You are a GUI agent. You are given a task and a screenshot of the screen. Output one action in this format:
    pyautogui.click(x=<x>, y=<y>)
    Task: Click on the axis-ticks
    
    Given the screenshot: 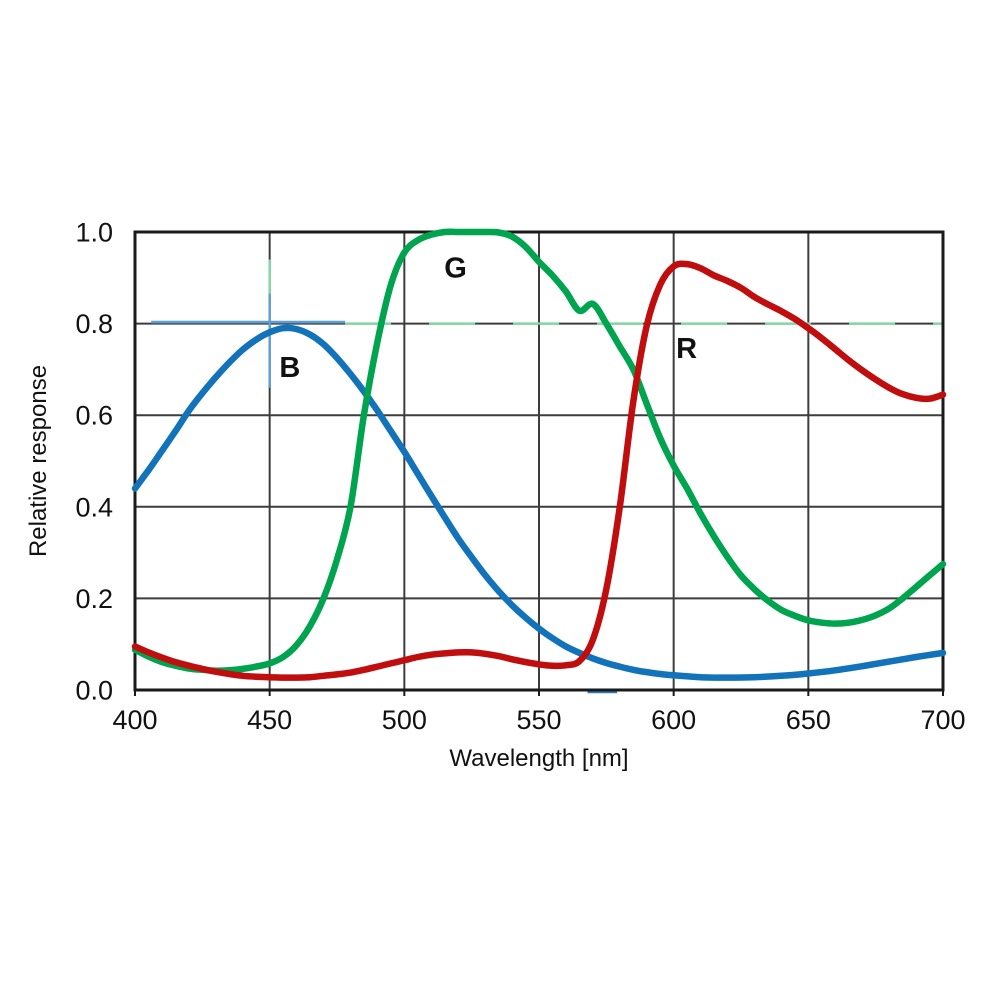 What is the action you would take?
    pyautogui.click(x=539, y=693)
    